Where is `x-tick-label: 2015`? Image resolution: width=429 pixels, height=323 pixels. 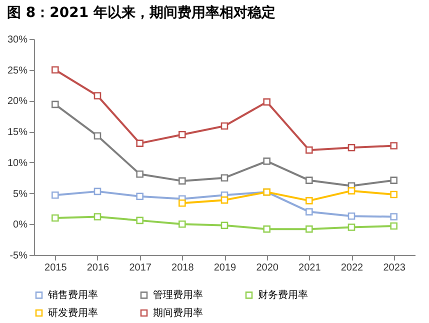 x-tick-label: 2015 is located at coordinates (56, 268).